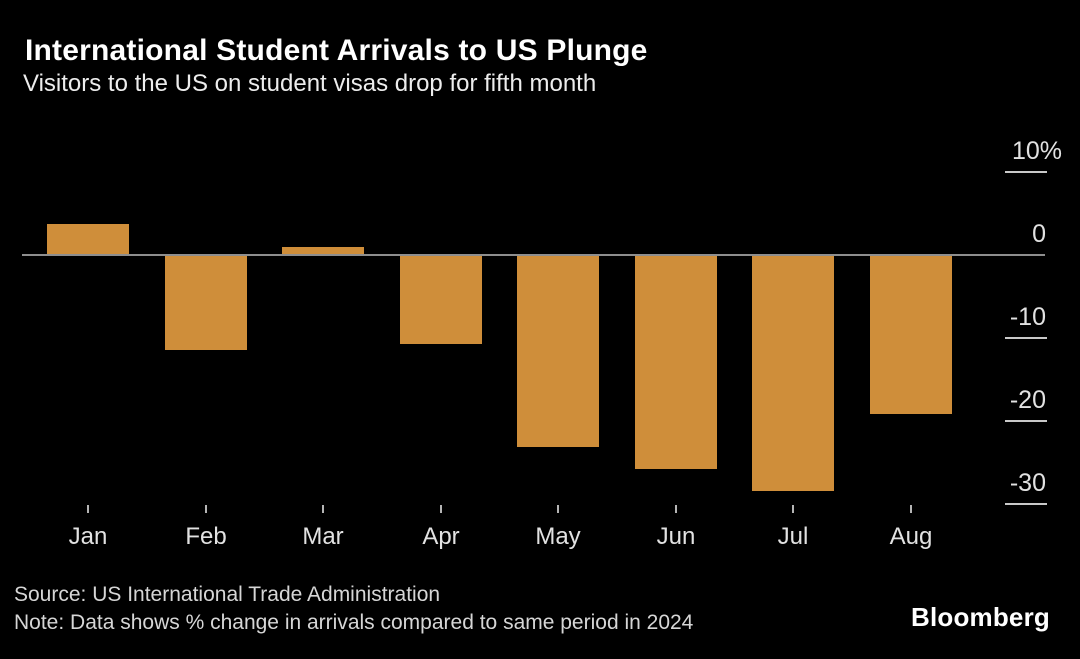 This screenshot has height=659, width=1080. Describe the element at coordinates (911, 334) in the screenshot. I see `bar-aug` at that location.